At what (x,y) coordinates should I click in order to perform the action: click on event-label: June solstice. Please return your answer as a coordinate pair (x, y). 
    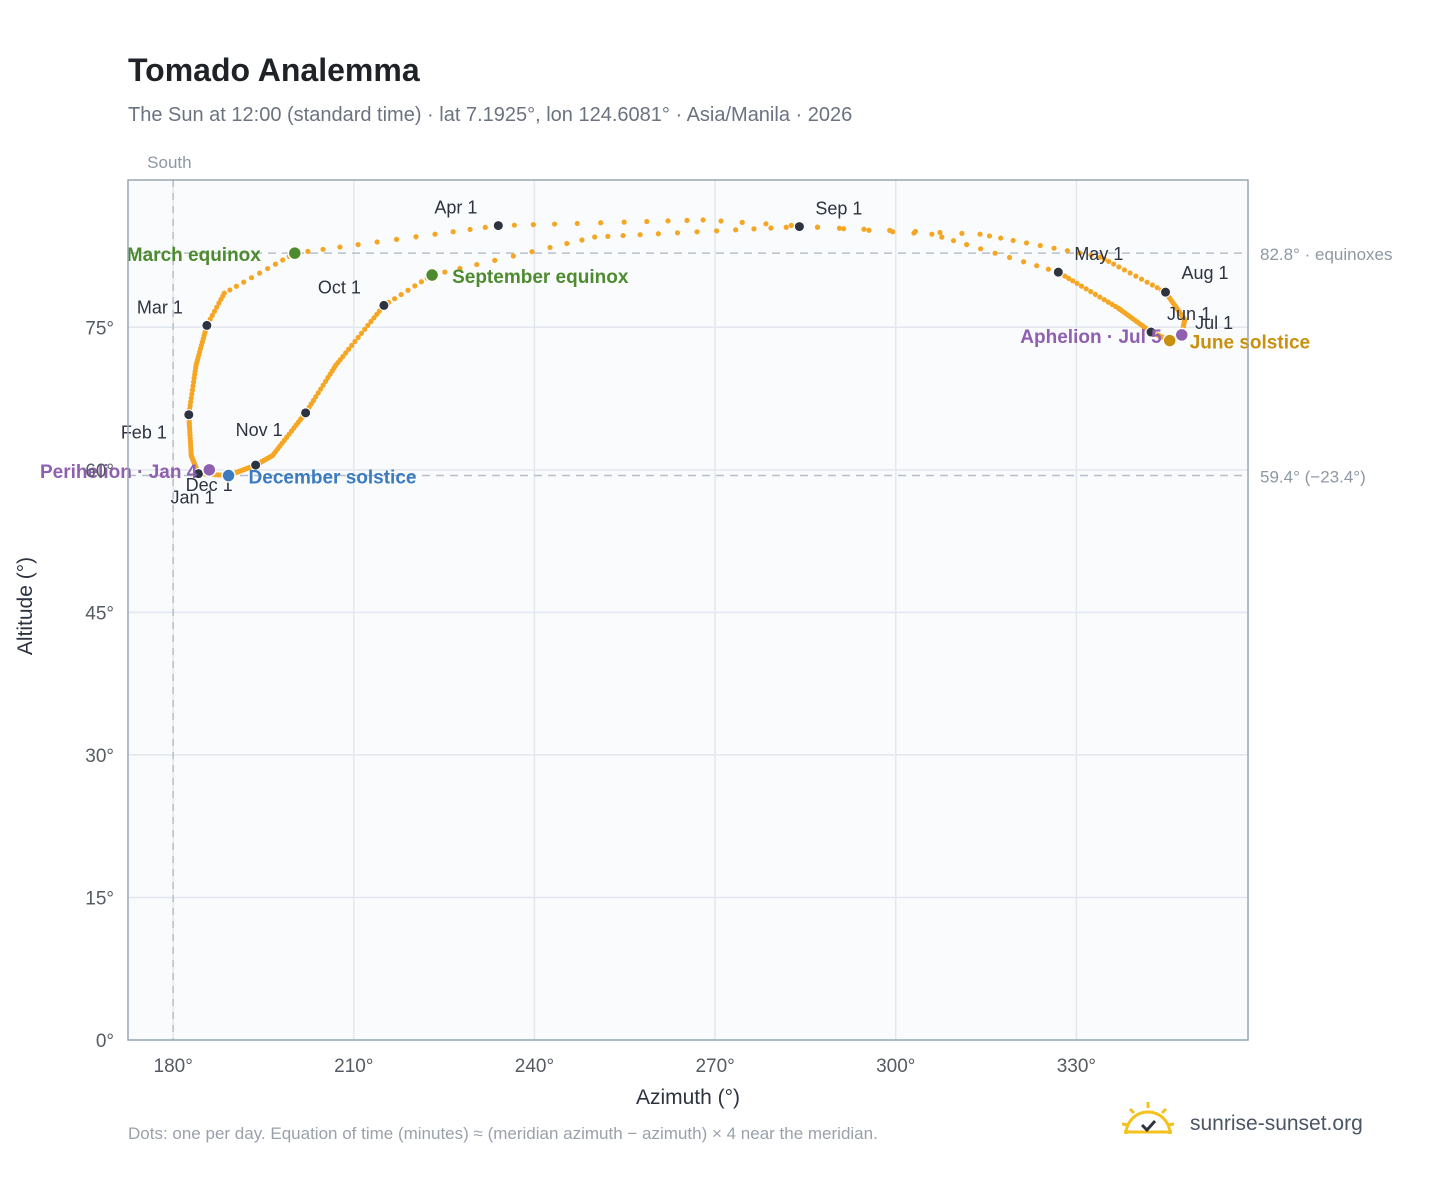
    Looking at the image, I should click on (1250, 343).